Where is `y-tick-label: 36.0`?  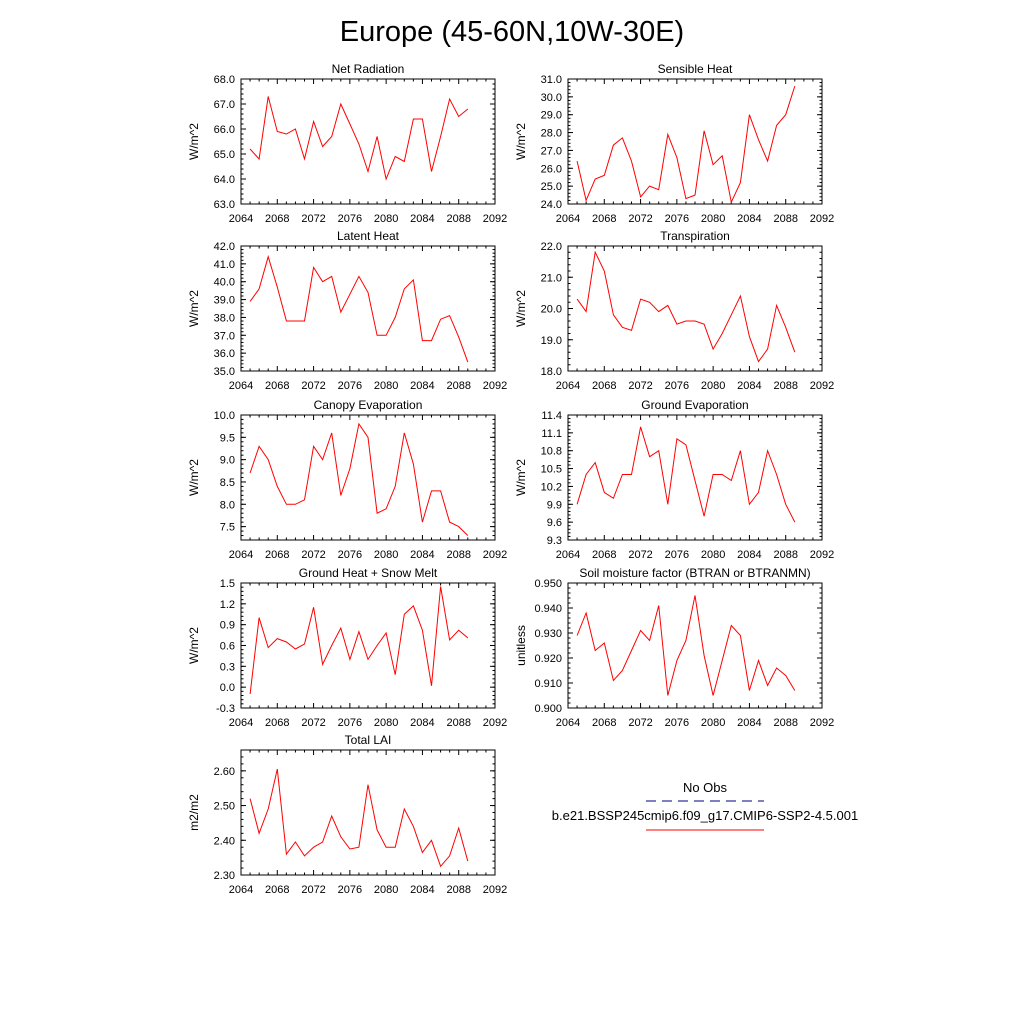 y-tick-label: 36.0 is located at coordinates (224, 354).